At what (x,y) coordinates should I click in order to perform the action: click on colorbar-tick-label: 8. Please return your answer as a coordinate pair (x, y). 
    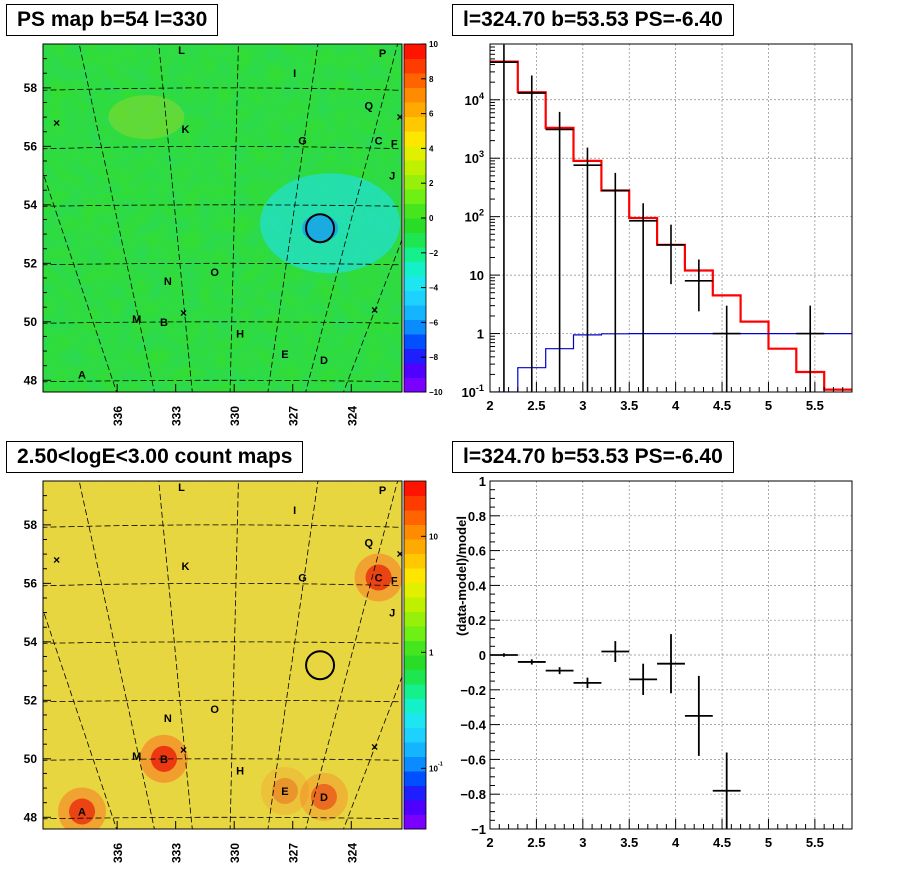
    Looking at the image, I should click on (431, 79).